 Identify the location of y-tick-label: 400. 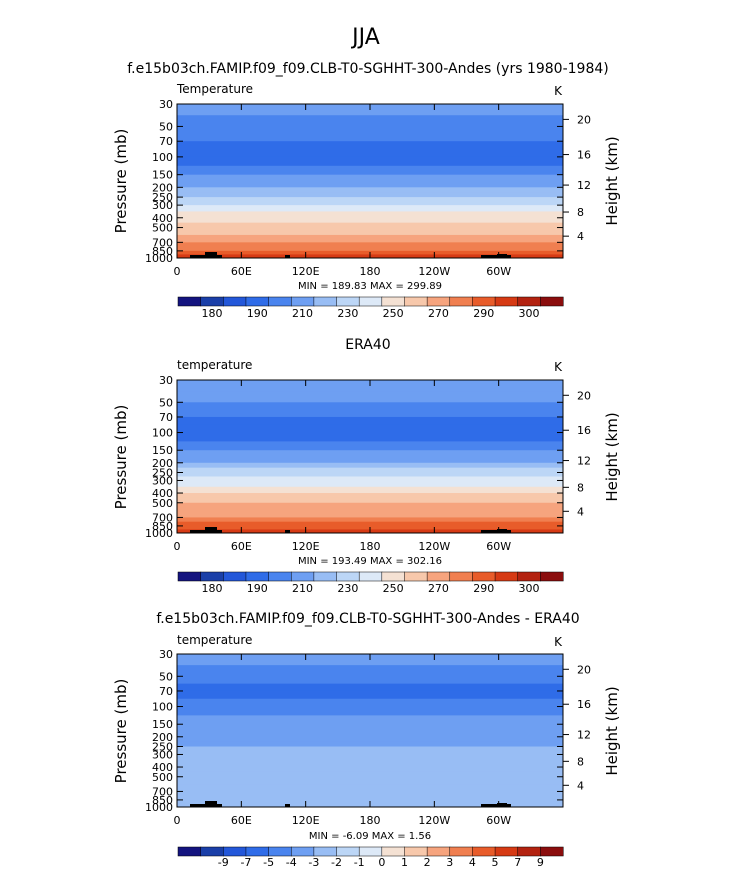
(162, 218).